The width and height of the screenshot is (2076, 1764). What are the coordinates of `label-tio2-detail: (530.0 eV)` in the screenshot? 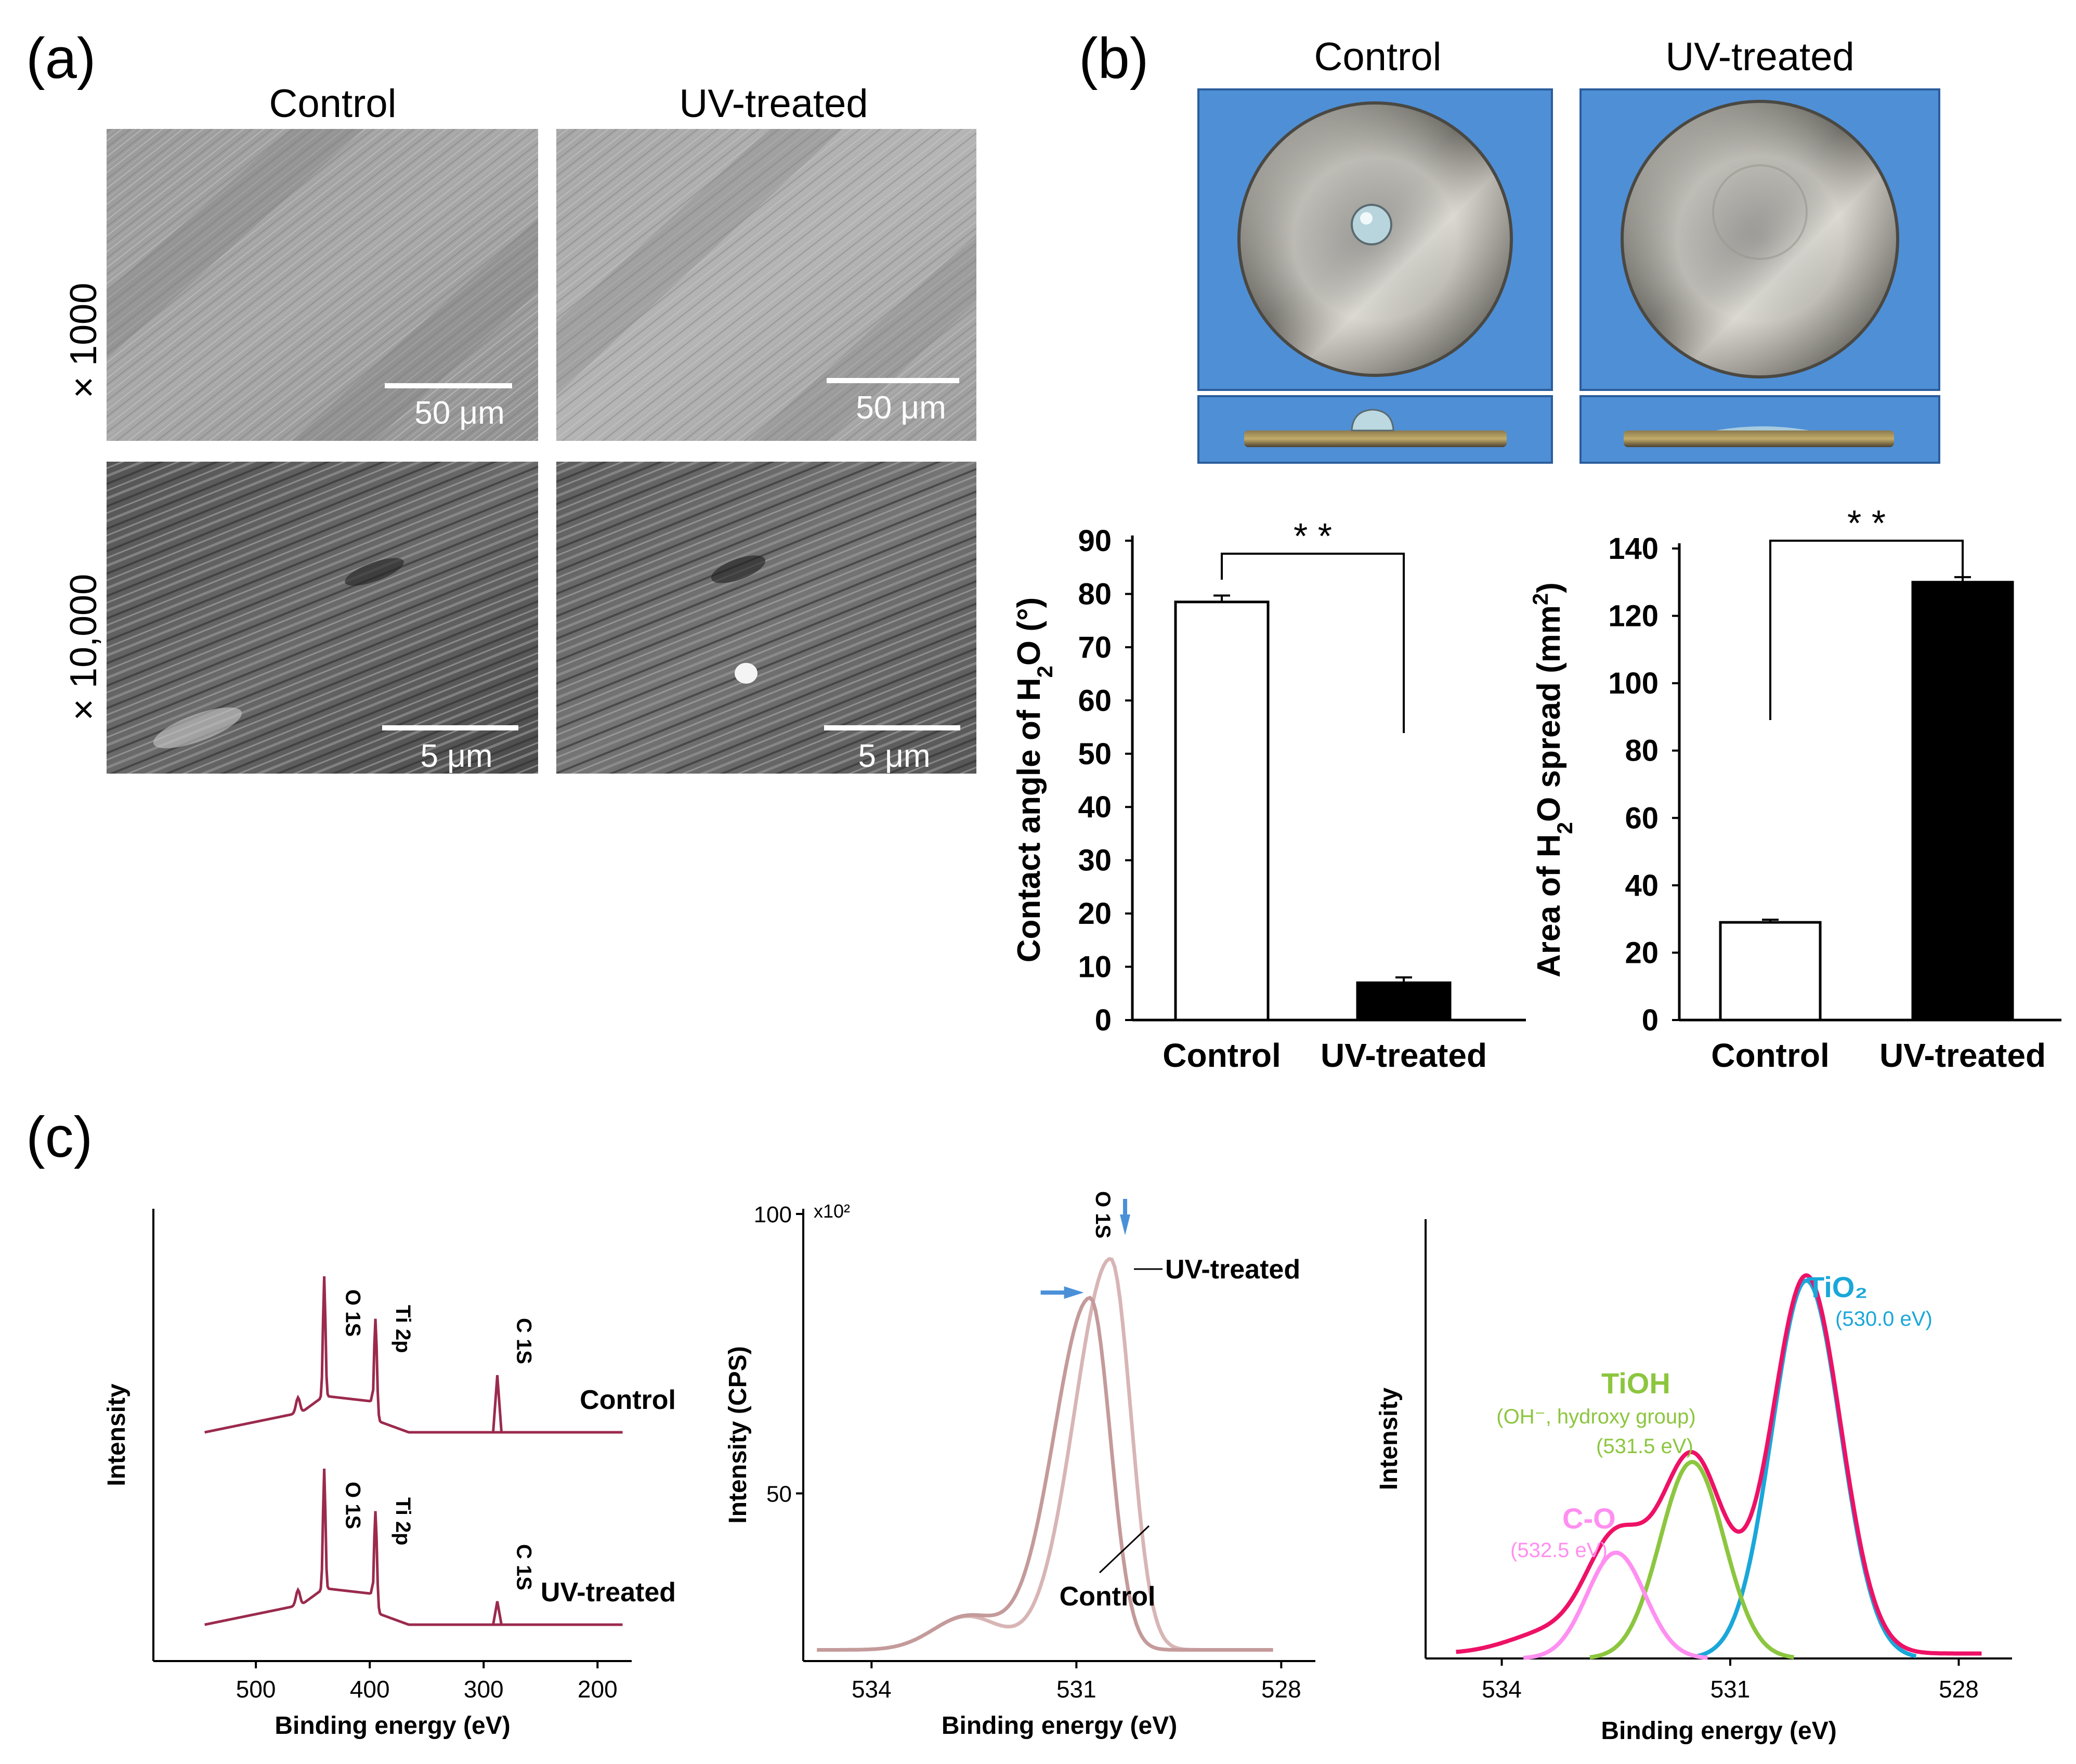 It's located at (1884, 1319).